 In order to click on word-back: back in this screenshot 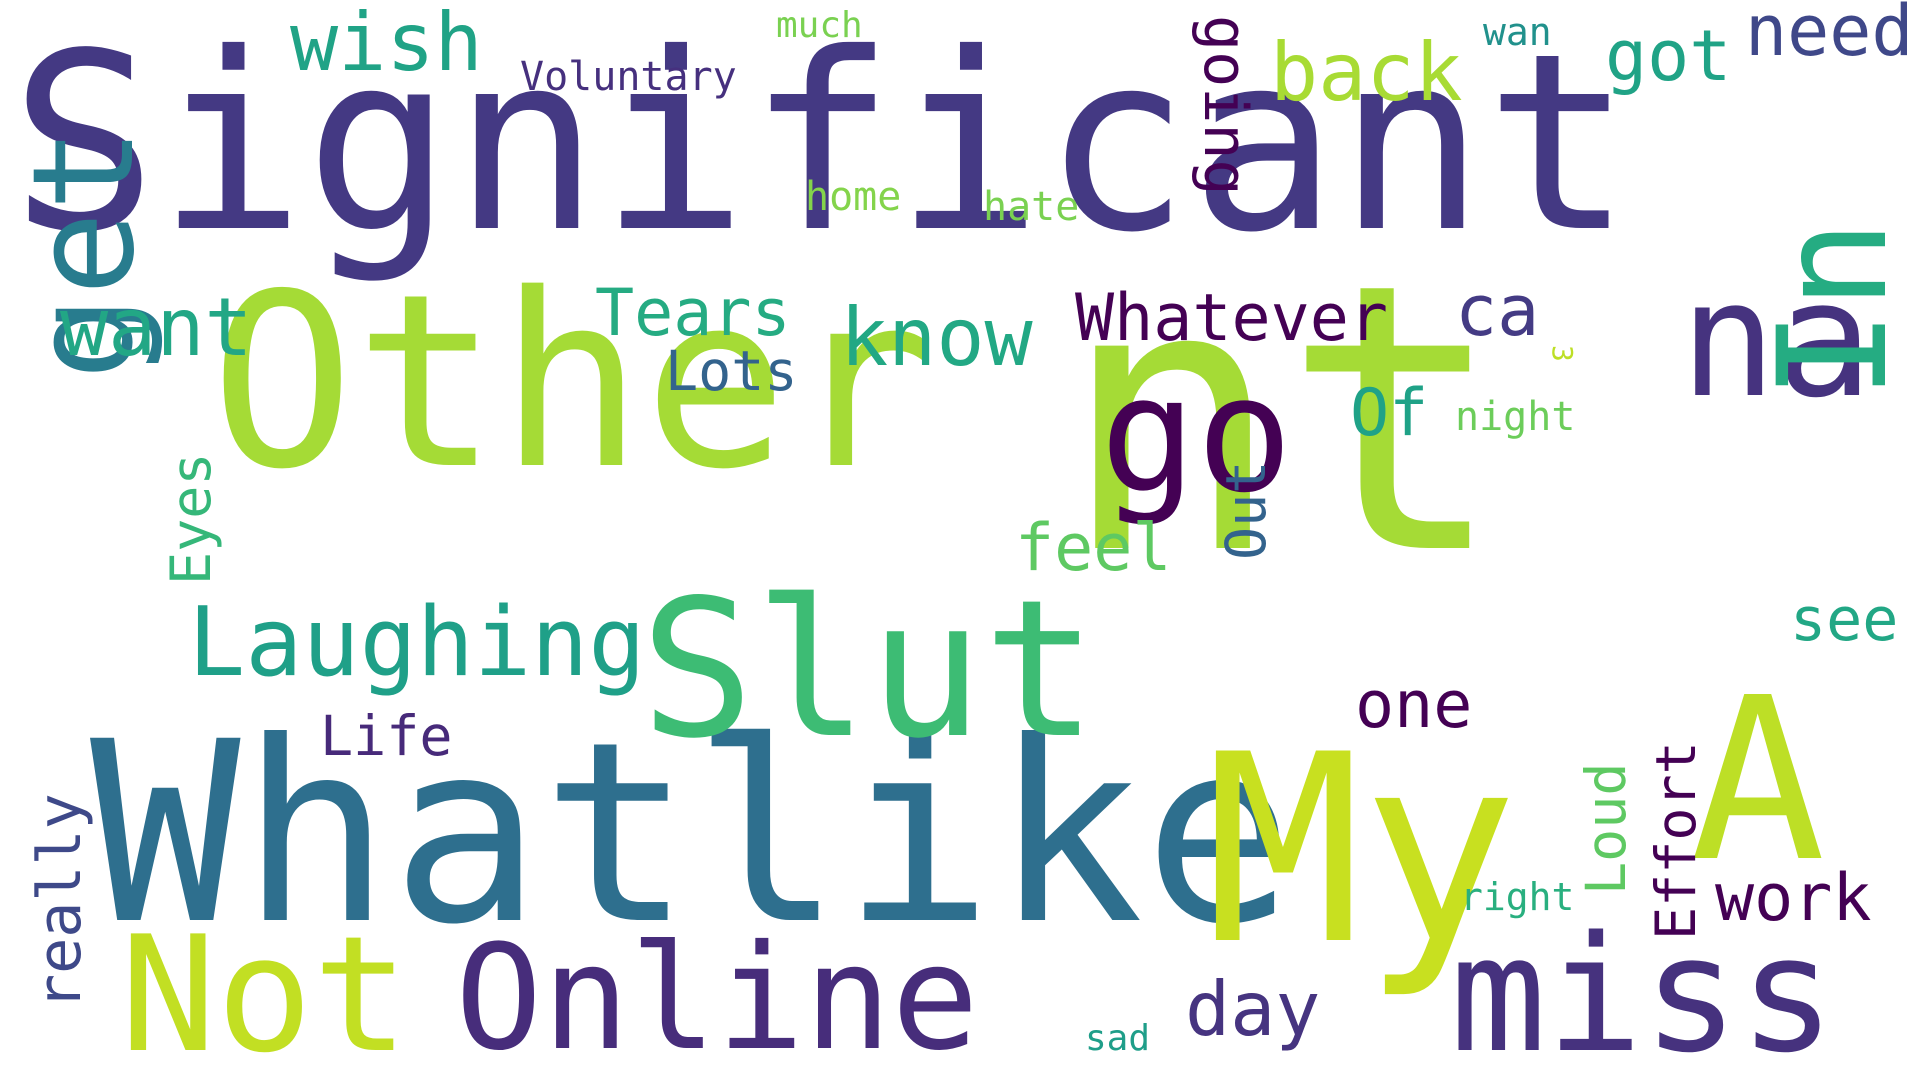, I will do `click(1366, 72)`.